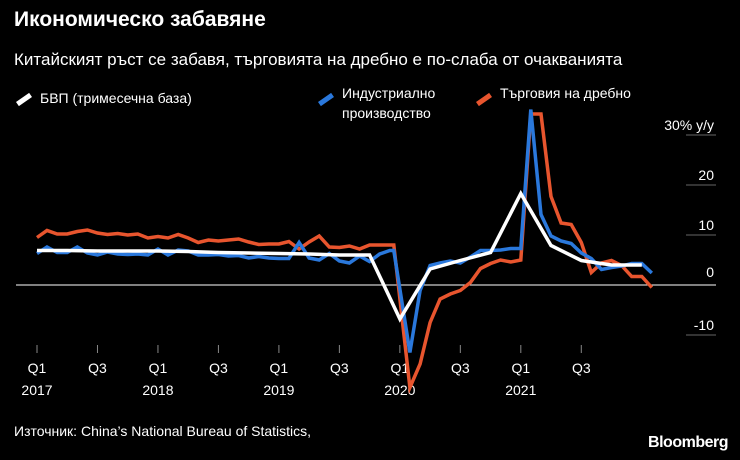 This screenshot has height=460, width=740. I want to click on y-tick-label: -10, so click(704, 325).